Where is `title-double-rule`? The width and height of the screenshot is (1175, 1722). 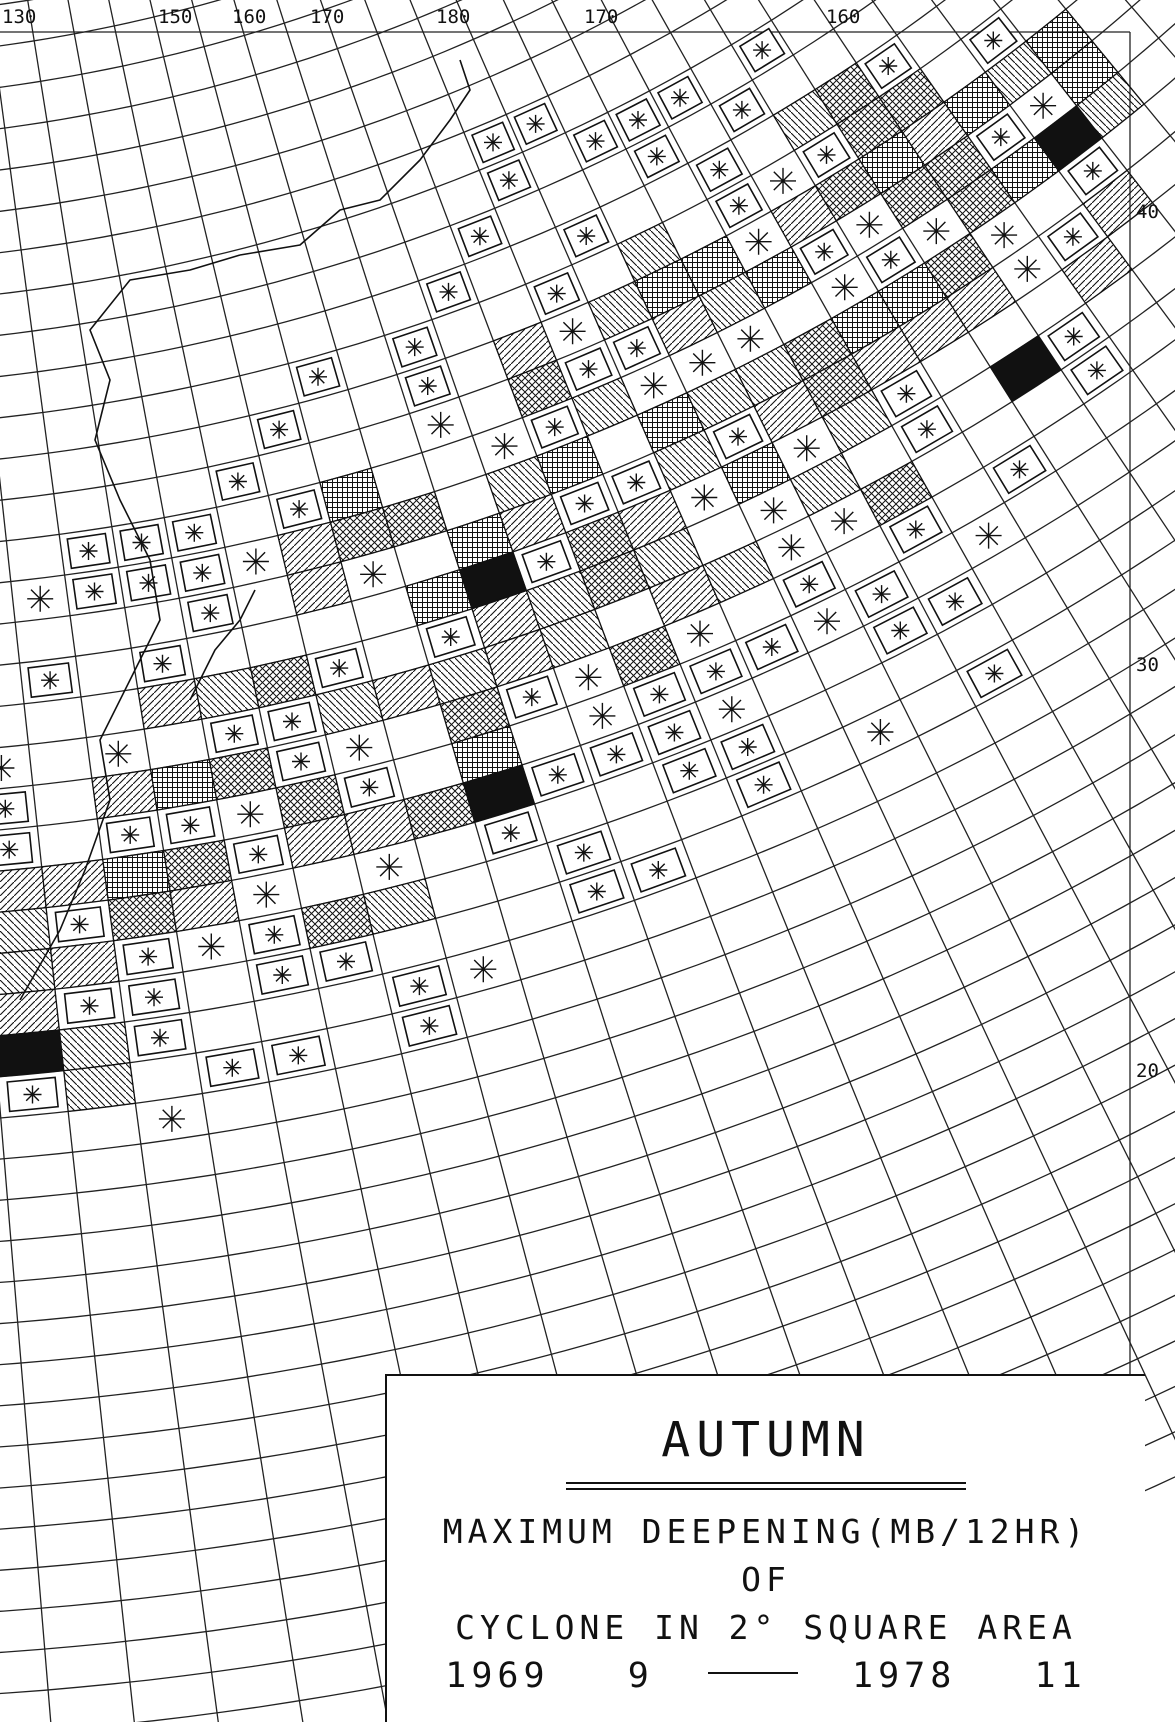
title-double-rule is located at coordinates (766, 1486).